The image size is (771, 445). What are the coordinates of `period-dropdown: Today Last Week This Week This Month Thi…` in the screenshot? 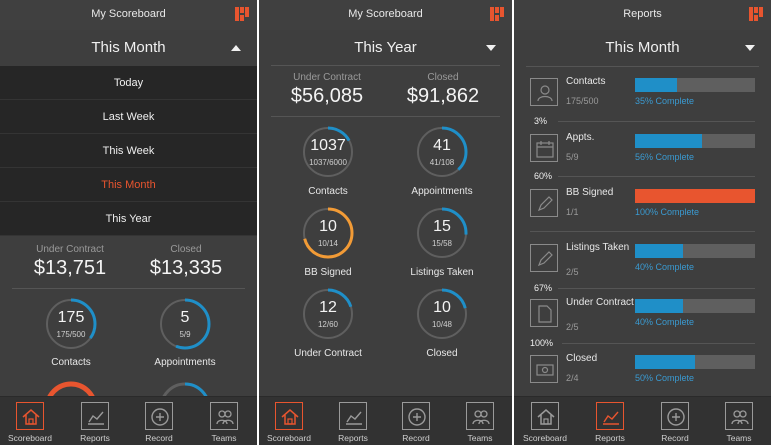 It's located at (128, 151).